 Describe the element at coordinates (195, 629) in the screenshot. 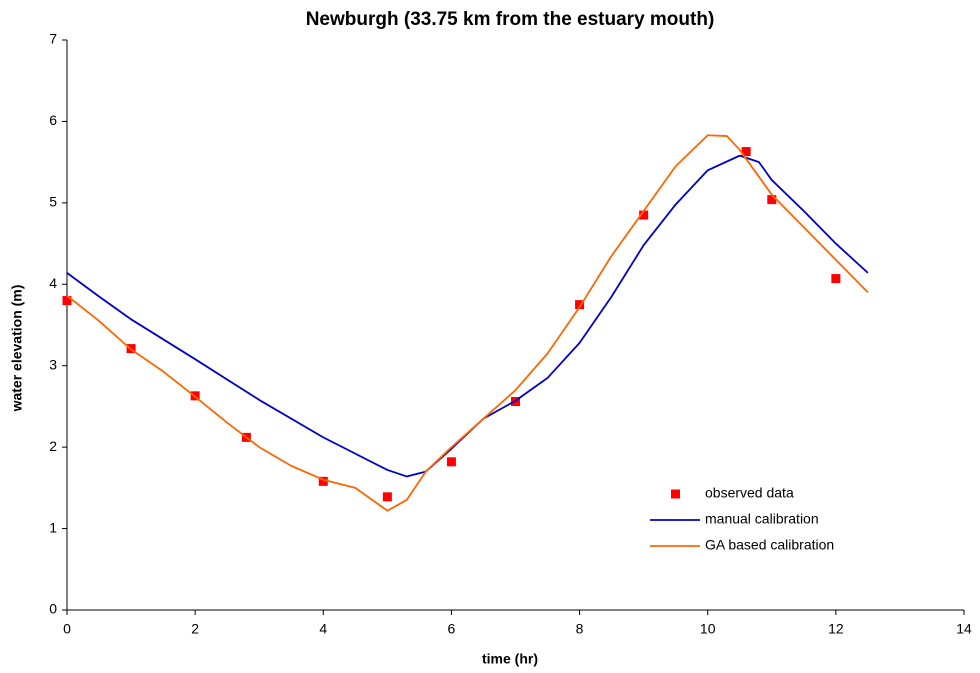

I see `x-tick-label: 2` at that location.